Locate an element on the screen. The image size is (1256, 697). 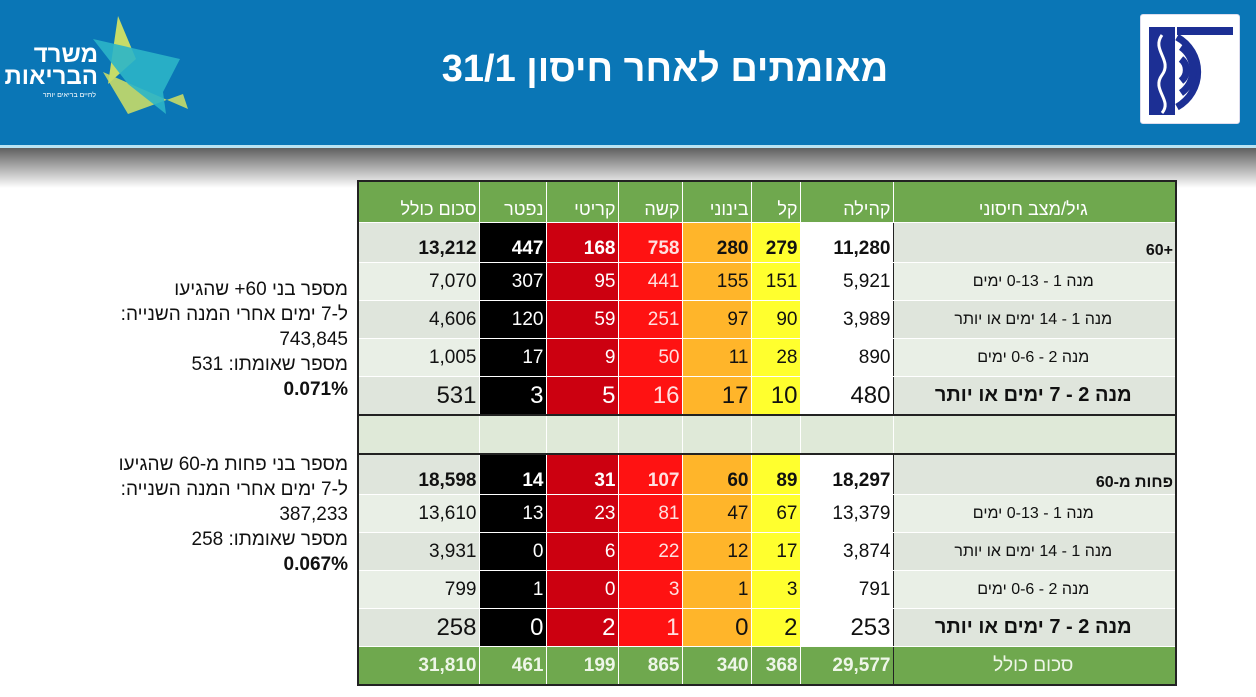
ministry-of-health-logo: משרד הבריאות לחיים בריאים יותר is located at coordinates (101, 69).